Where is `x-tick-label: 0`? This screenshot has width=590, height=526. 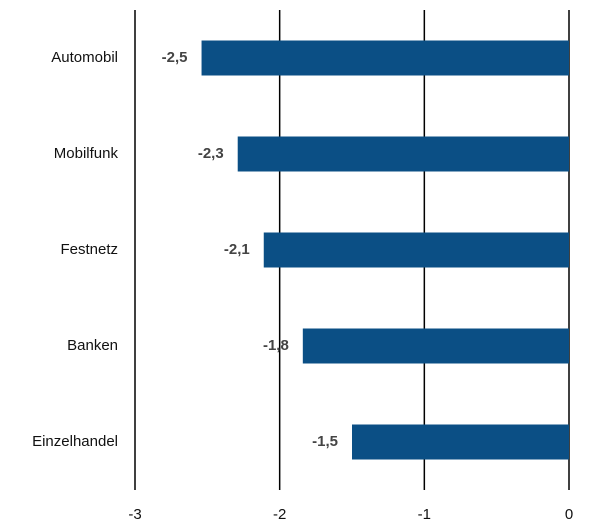
x-tick-label: 0 is located at coordinates (569, 514).